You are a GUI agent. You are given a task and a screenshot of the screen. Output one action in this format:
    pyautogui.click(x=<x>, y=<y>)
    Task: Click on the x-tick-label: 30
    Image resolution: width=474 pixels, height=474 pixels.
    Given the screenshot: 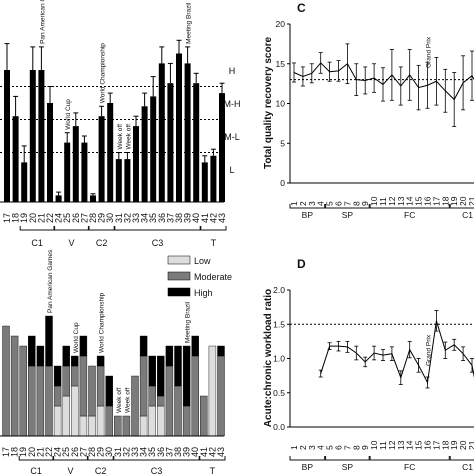 What is the action you would take?
    pyautogui.click(x=109, y=452)
    